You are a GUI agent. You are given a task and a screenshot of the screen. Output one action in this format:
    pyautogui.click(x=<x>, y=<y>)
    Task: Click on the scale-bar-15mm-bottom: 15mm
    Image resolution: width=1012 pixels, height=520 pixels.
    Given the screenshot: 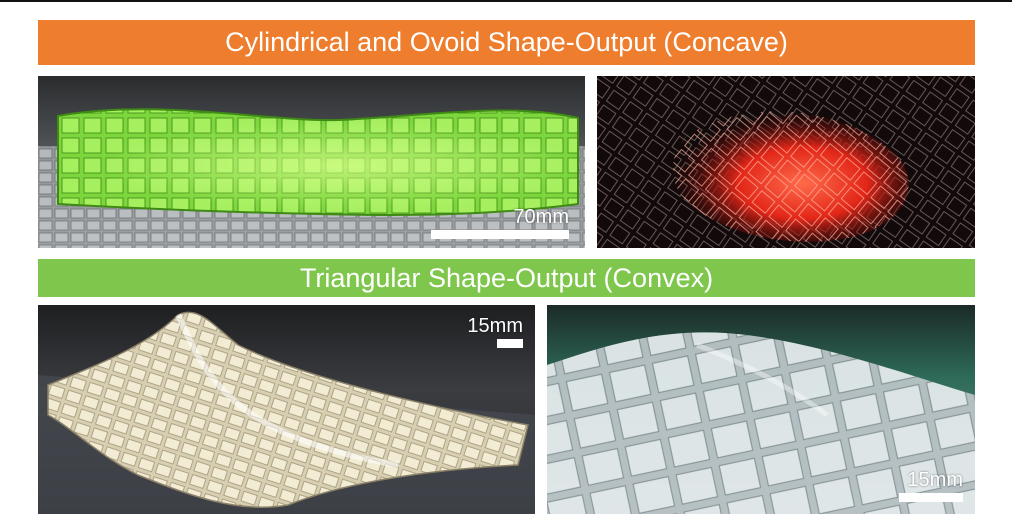 What is the action you would take?
    pyautogui.click(x=931, y=485)
    